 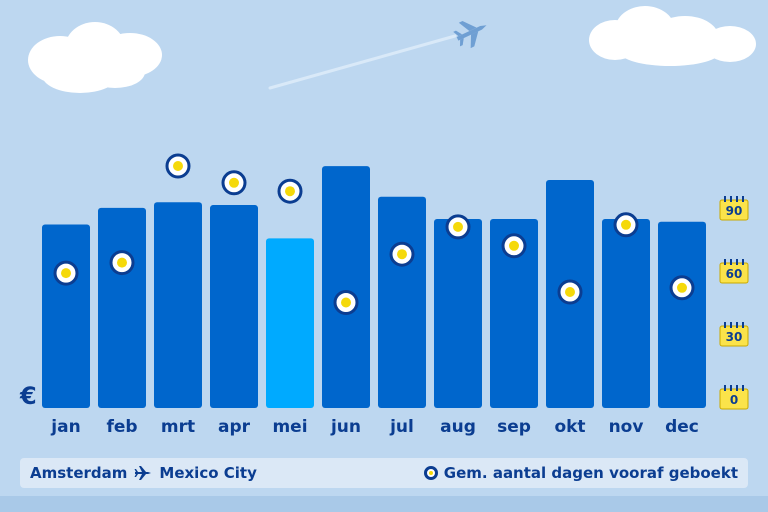 What do you see at coordinates (234, 183) in the screenshot?
I see `marker-apr` at bounding box center [234, 183].